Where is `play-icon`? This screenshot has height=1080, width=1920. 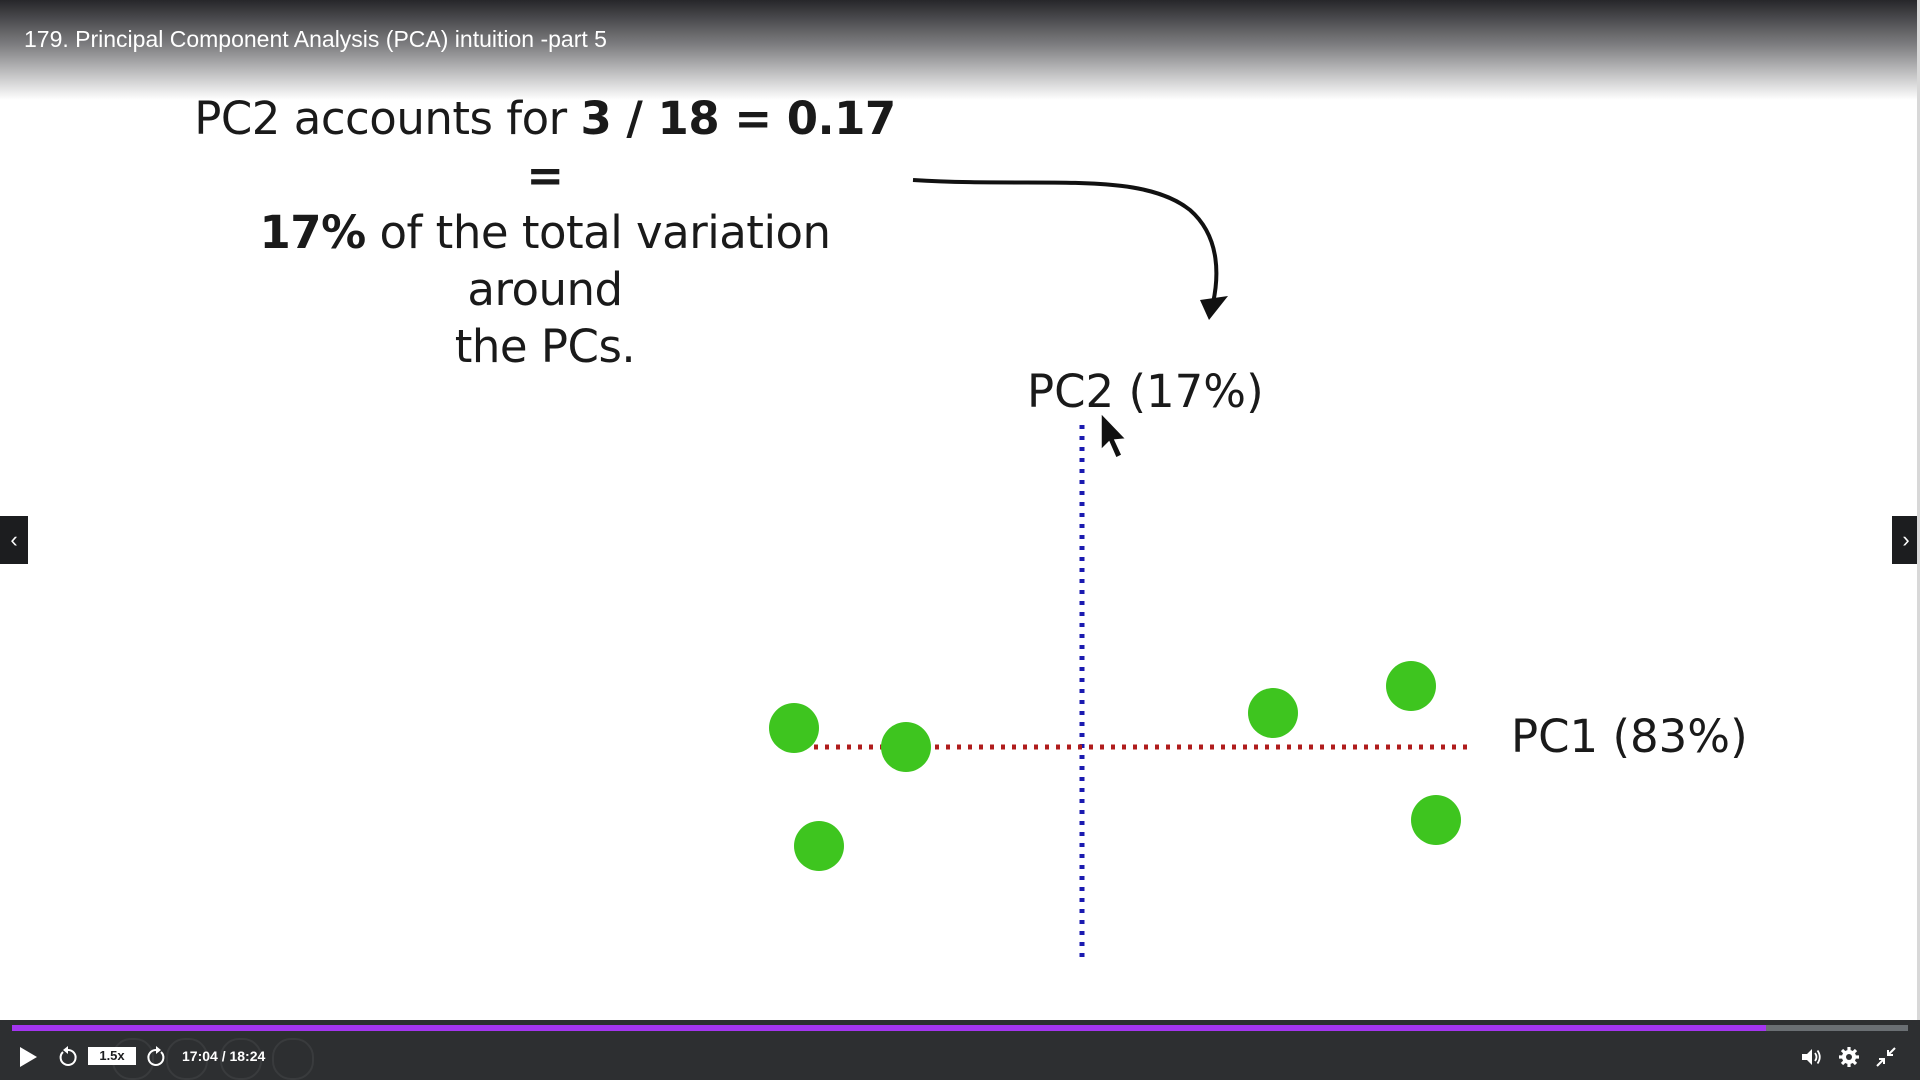 play-icon is located at coordinates (28, 1057).